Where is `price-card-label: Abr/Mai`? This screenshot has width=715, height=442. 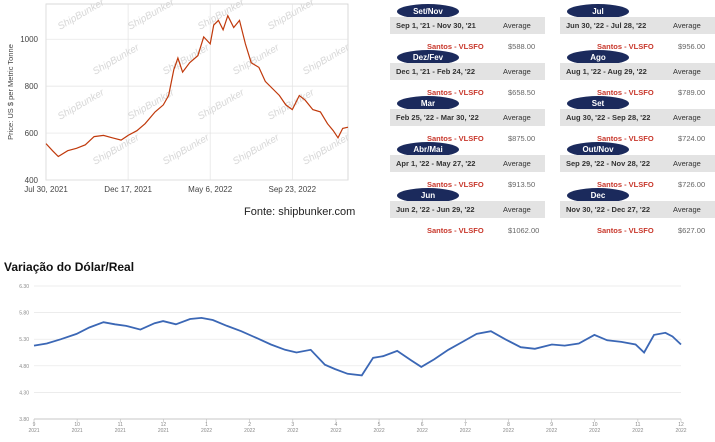
price-card-label: Abr/Mai is located at coordinates (428, 149).